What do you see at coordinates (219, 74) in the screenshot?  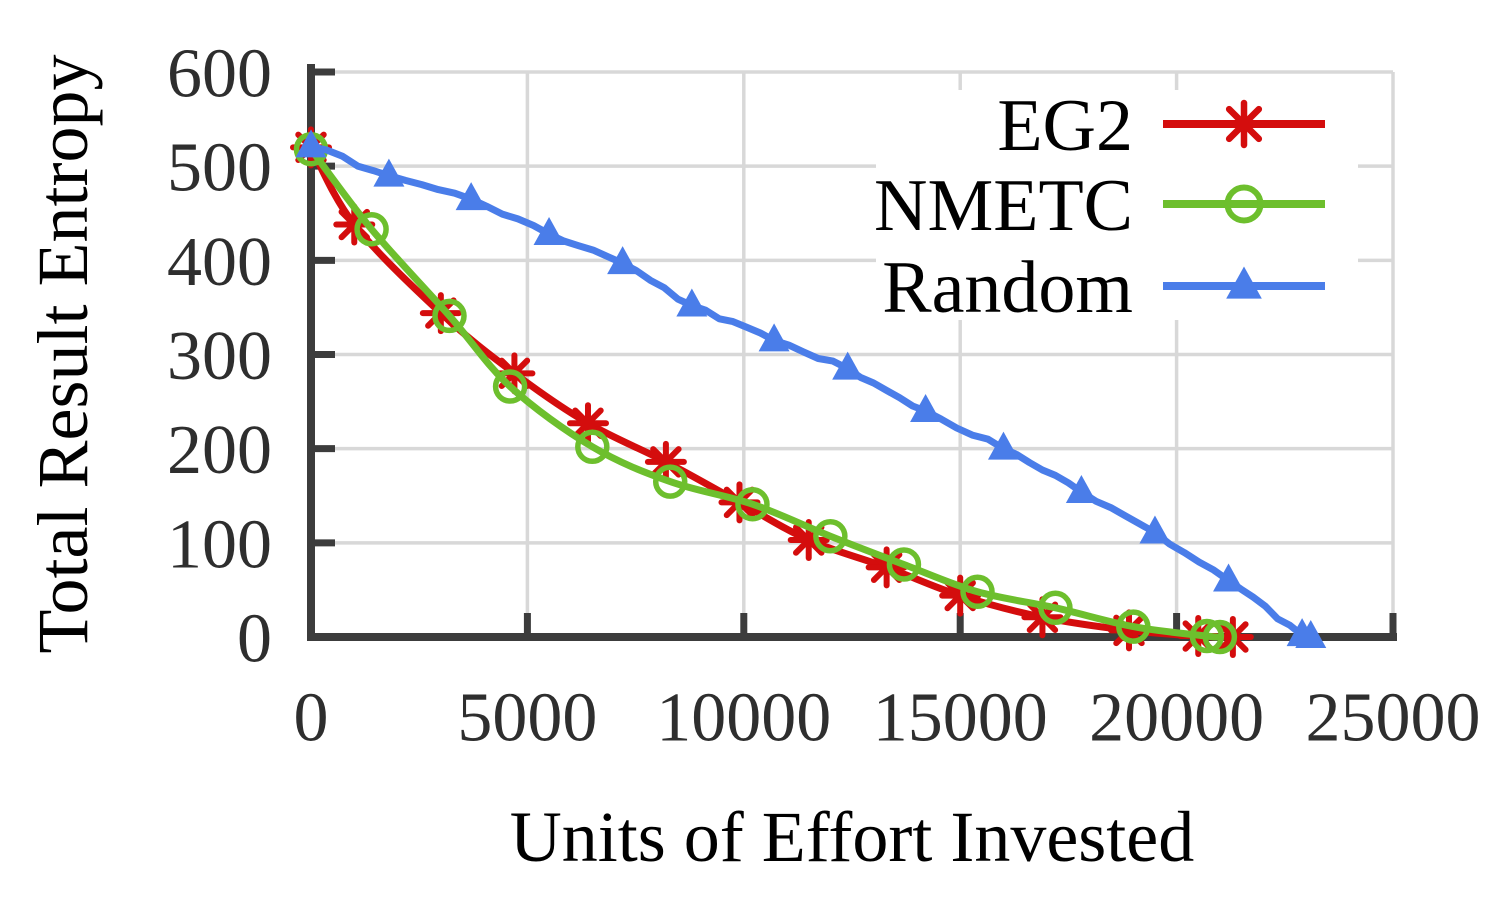 I see `y-tick-label: 600` at bounding box center [219, 74].